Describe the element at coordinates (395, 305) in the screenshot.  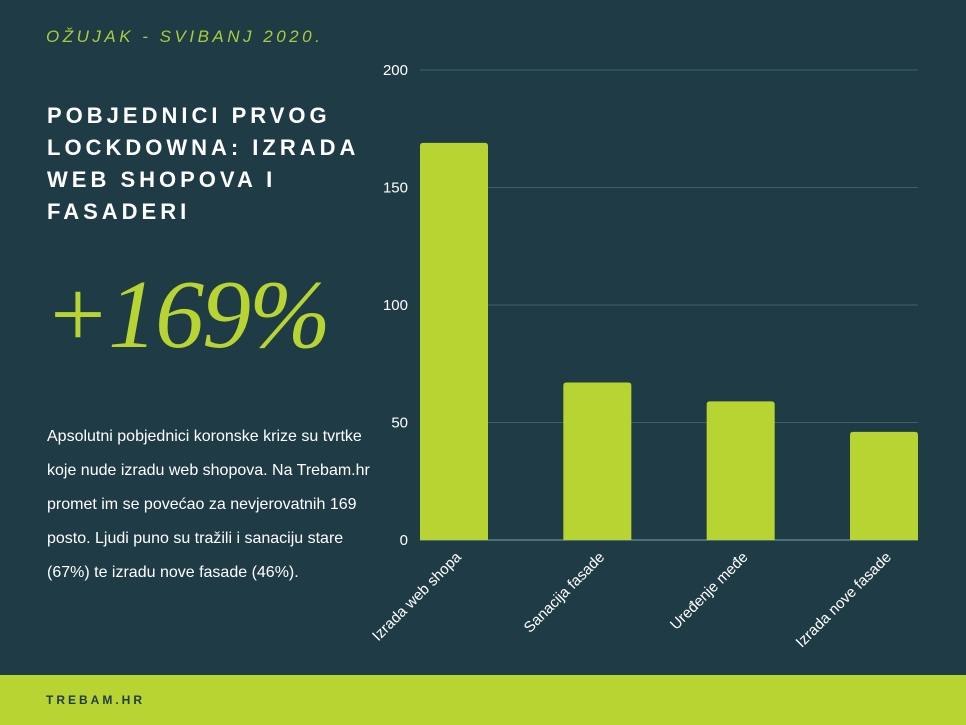
I see `y-tick-label: 100` at that location.